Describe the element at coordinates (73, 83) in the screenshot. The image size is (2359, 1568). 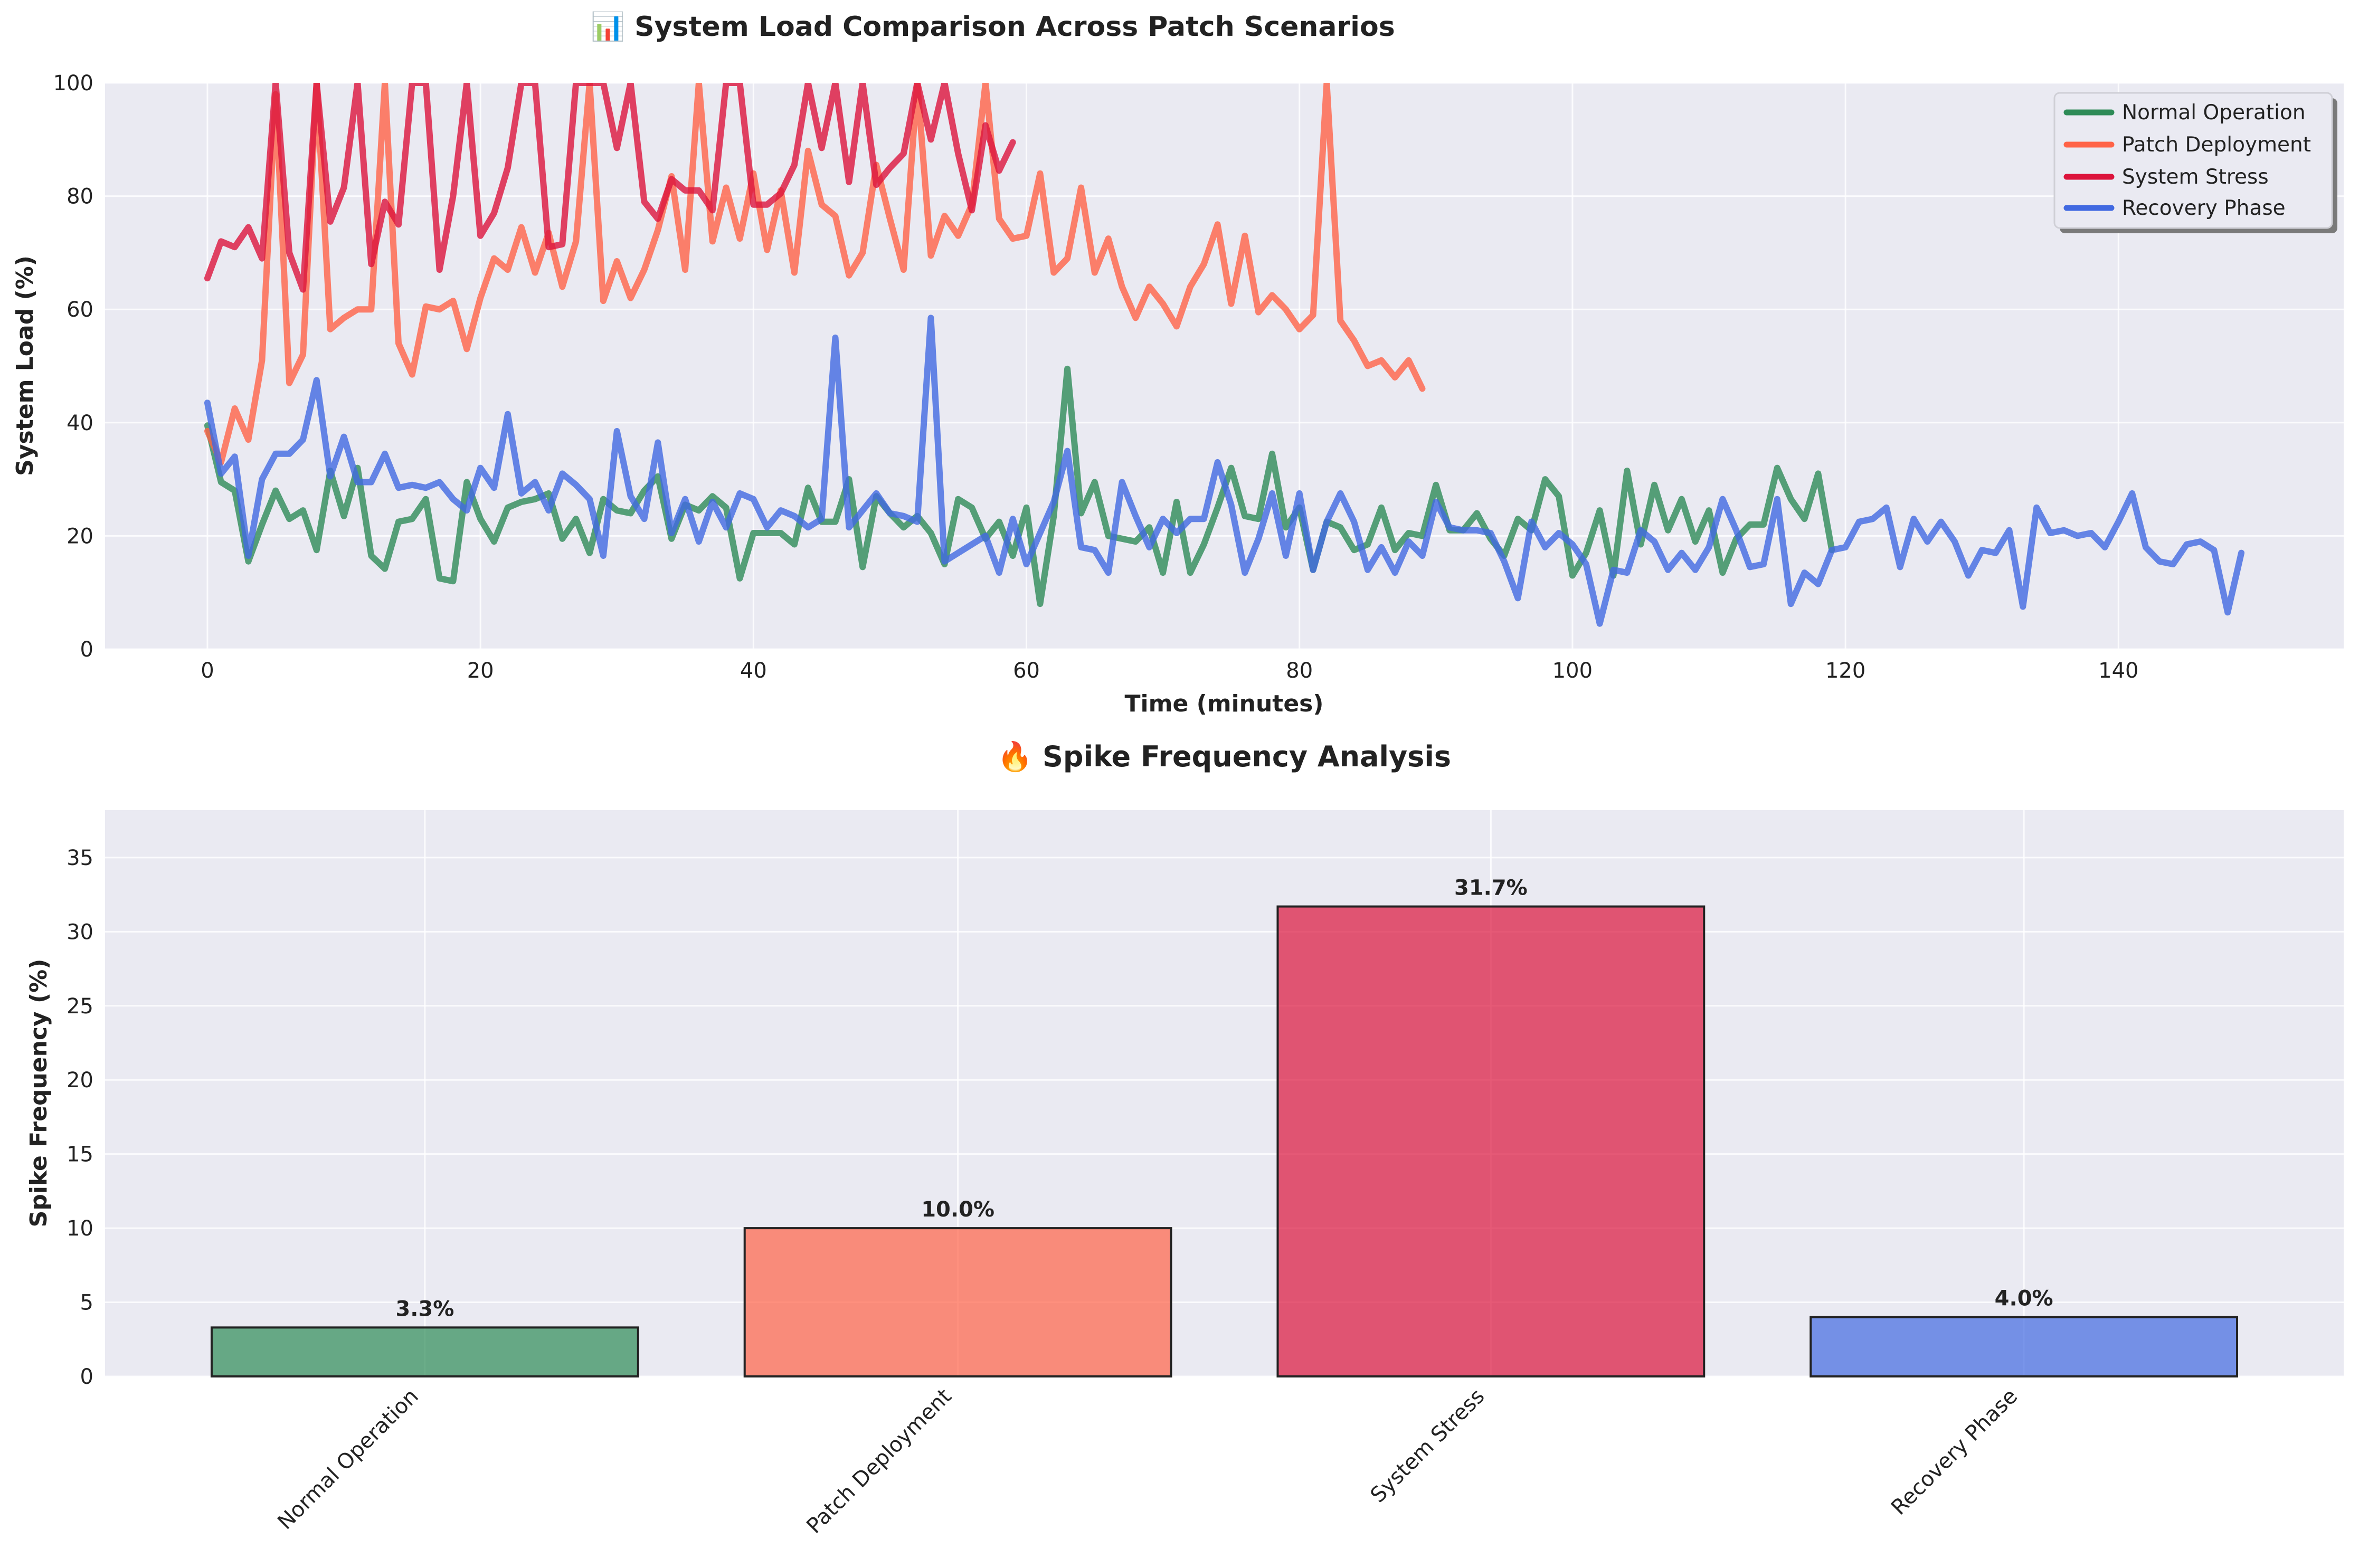
I see `y-tick-label: 100` at that location.